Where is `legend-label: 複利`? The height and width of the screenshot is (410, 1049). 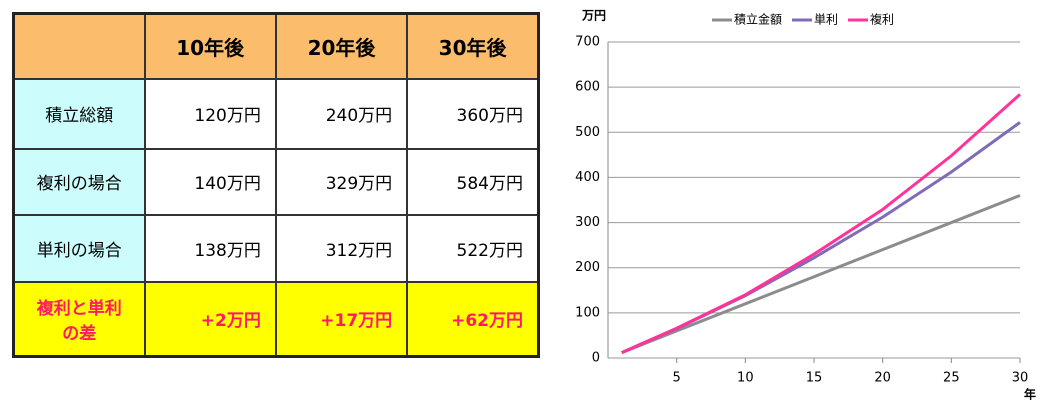 legend-label: 複利 is located at coordinates (882, 19).